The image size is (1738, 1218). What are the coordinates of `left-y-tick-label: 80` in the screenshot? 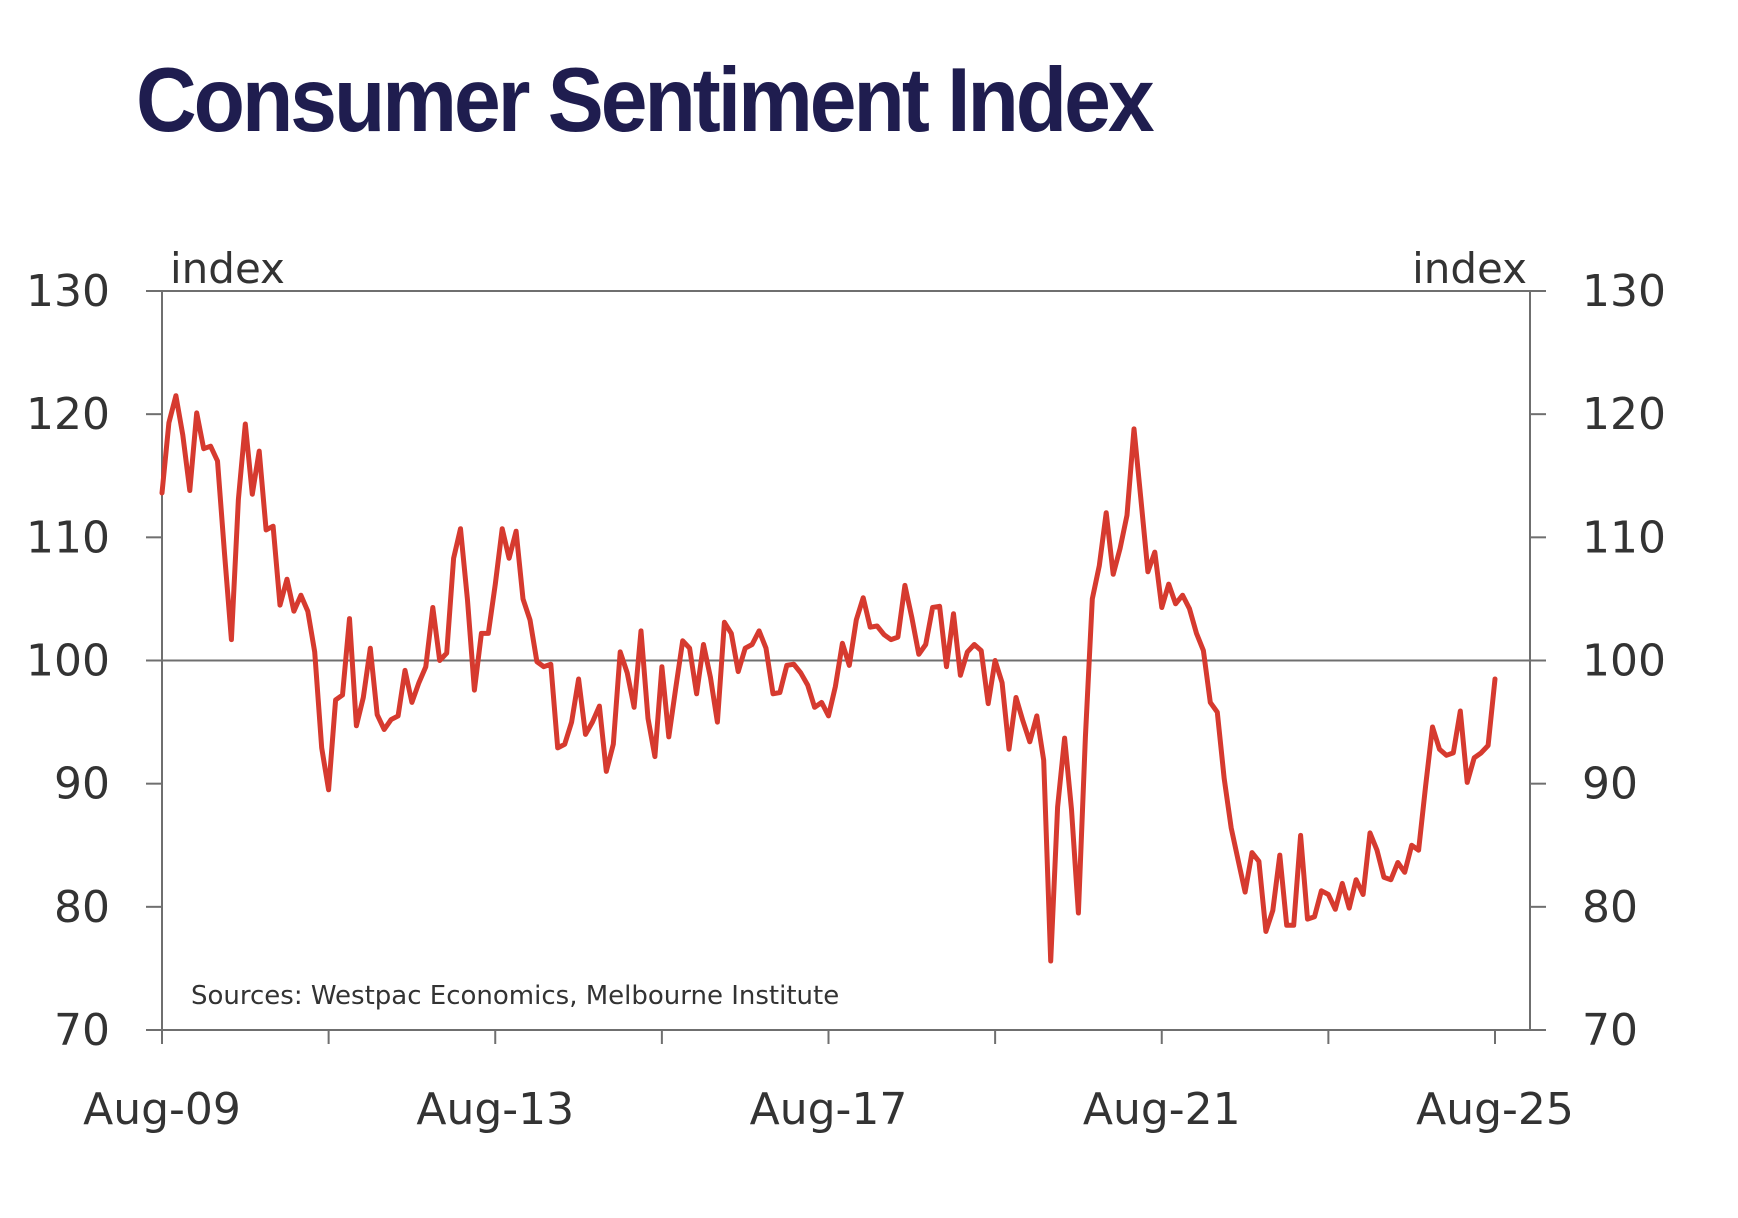 It's located at (82, 907).